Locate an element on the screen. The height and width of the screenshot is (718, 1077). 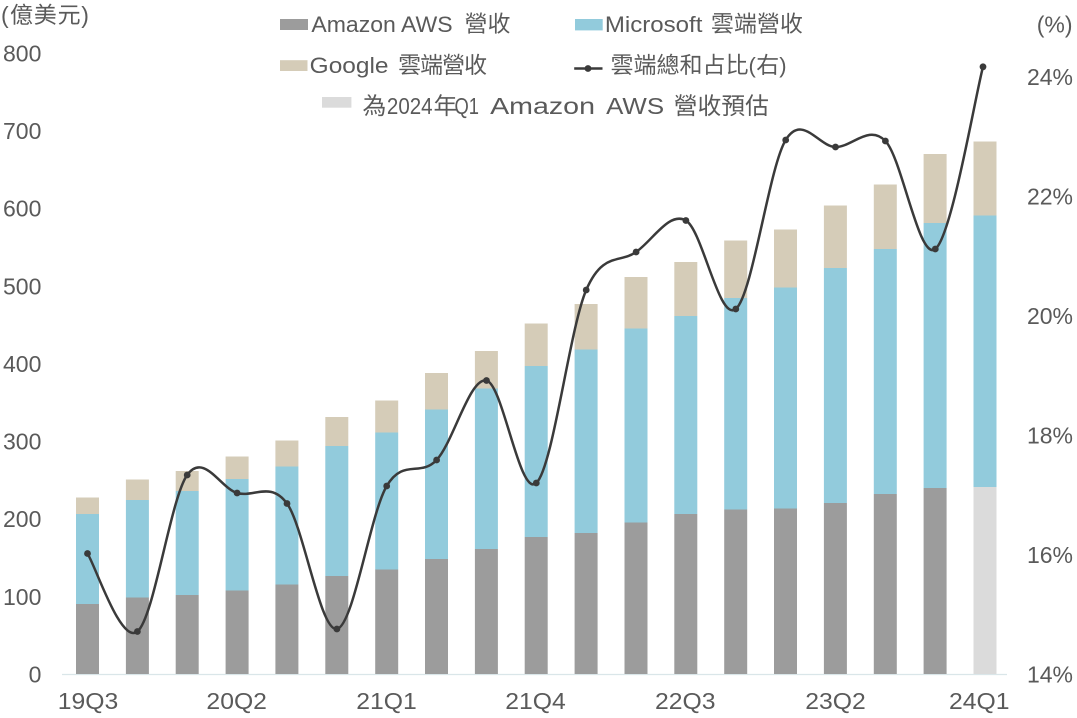
svg-text: 20Q2 is located at coordinates (236, 701).